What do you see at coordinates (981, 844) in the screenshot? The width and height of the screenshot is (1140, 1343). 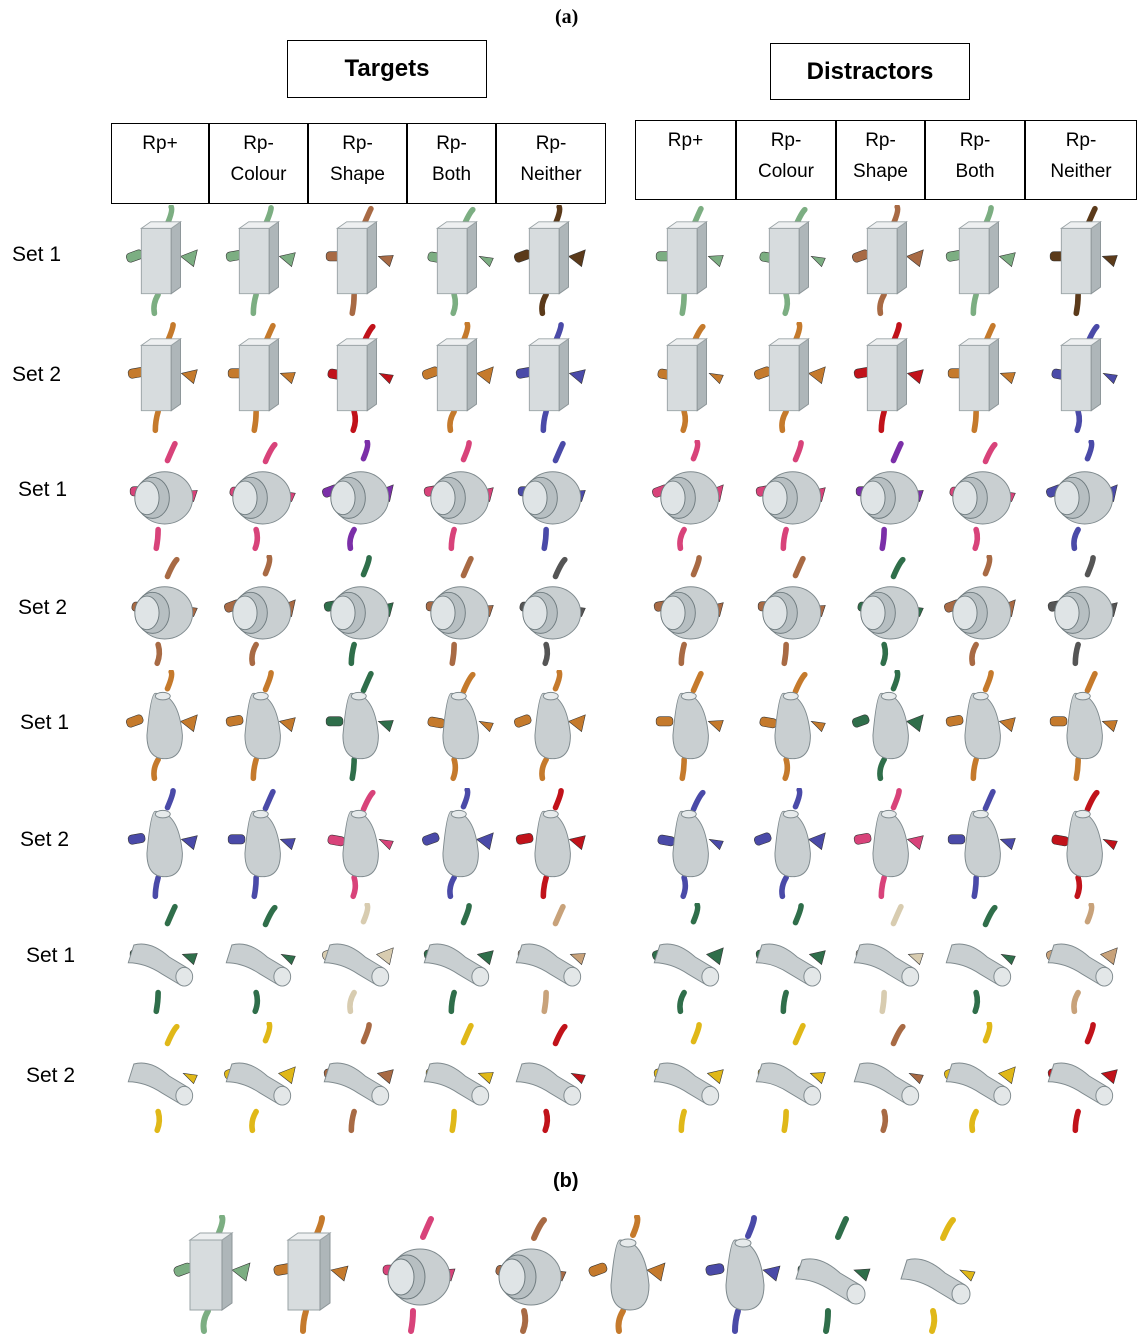 I see `distractor-stimulus-r6-c4` at bounding box center [981, 844].